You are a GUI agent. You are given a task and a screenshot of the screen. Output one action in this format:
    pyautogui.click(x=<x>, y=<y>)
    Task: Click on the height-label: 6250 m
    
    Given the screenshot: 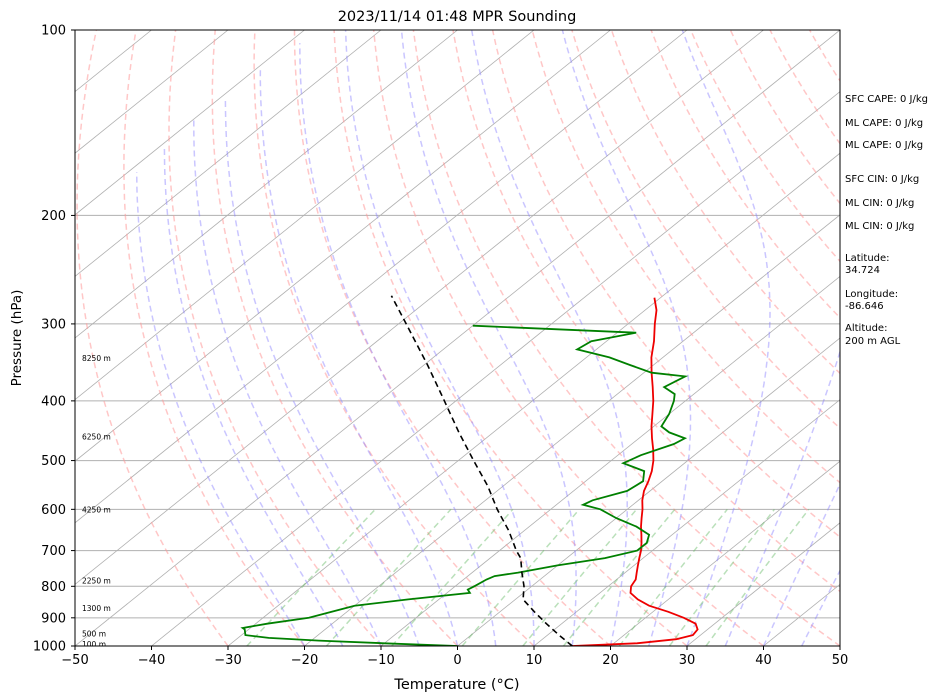 What is the action you would take?
    pyautogui.click(x=96, y=437)
    